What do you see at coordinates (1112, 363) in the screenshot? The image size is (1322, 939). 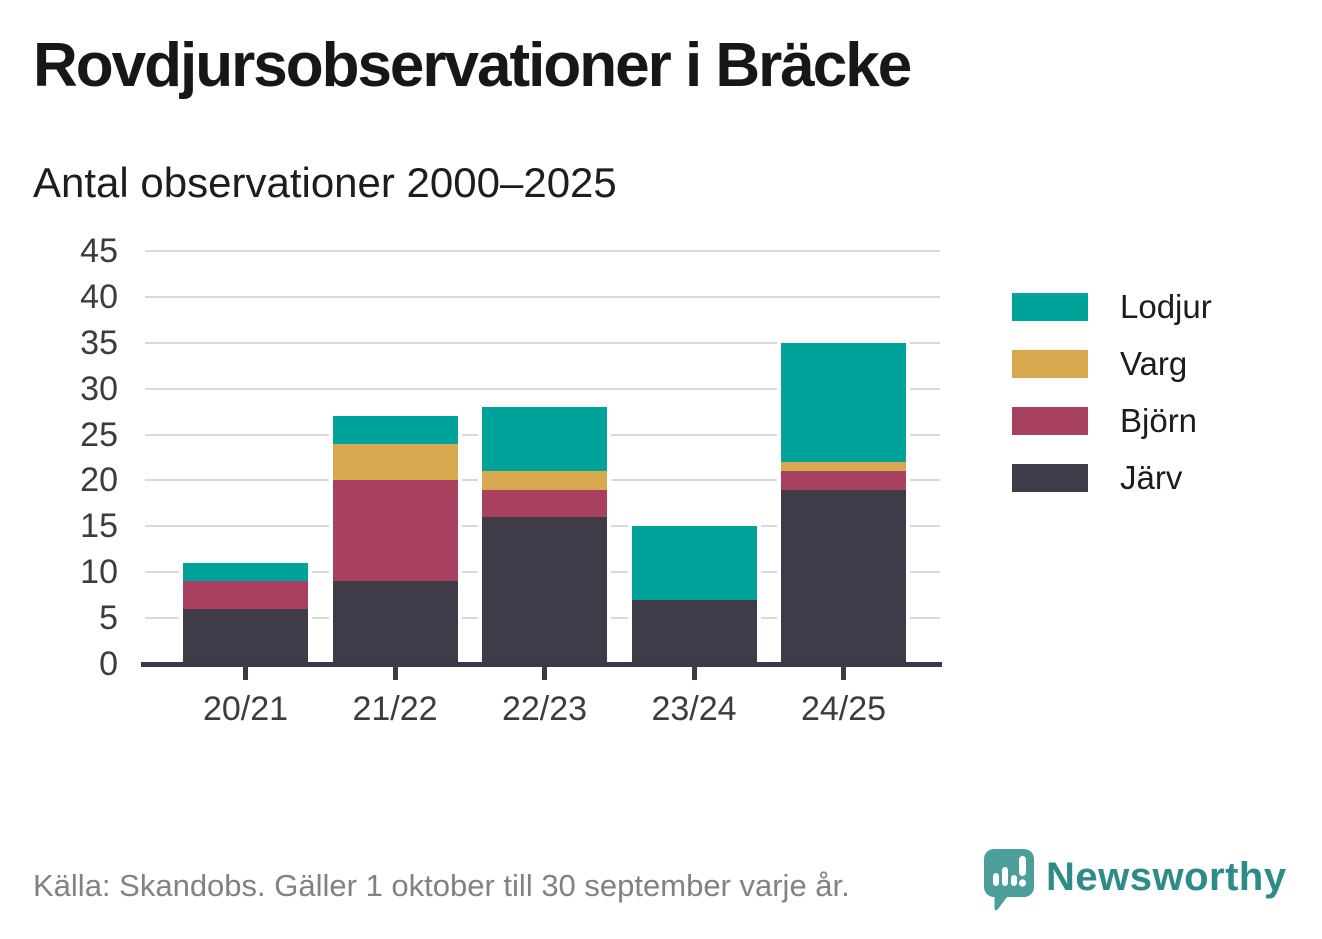 I see `legend-row-varg: Varg` at bounding box center [1112, 363].